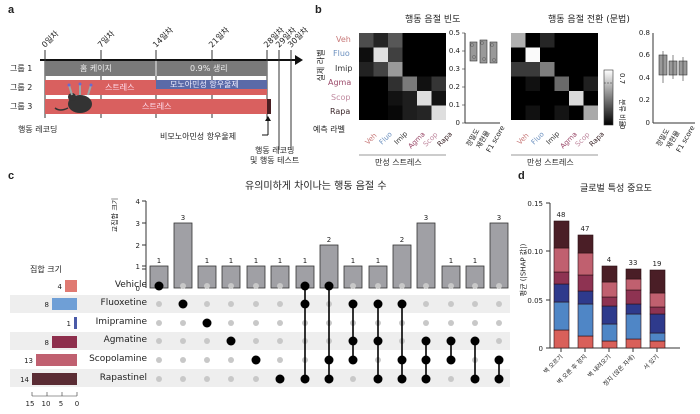 The height and width of the screenshot is (414, 700). I want to click on svg-text: 13, so click(28, 361).